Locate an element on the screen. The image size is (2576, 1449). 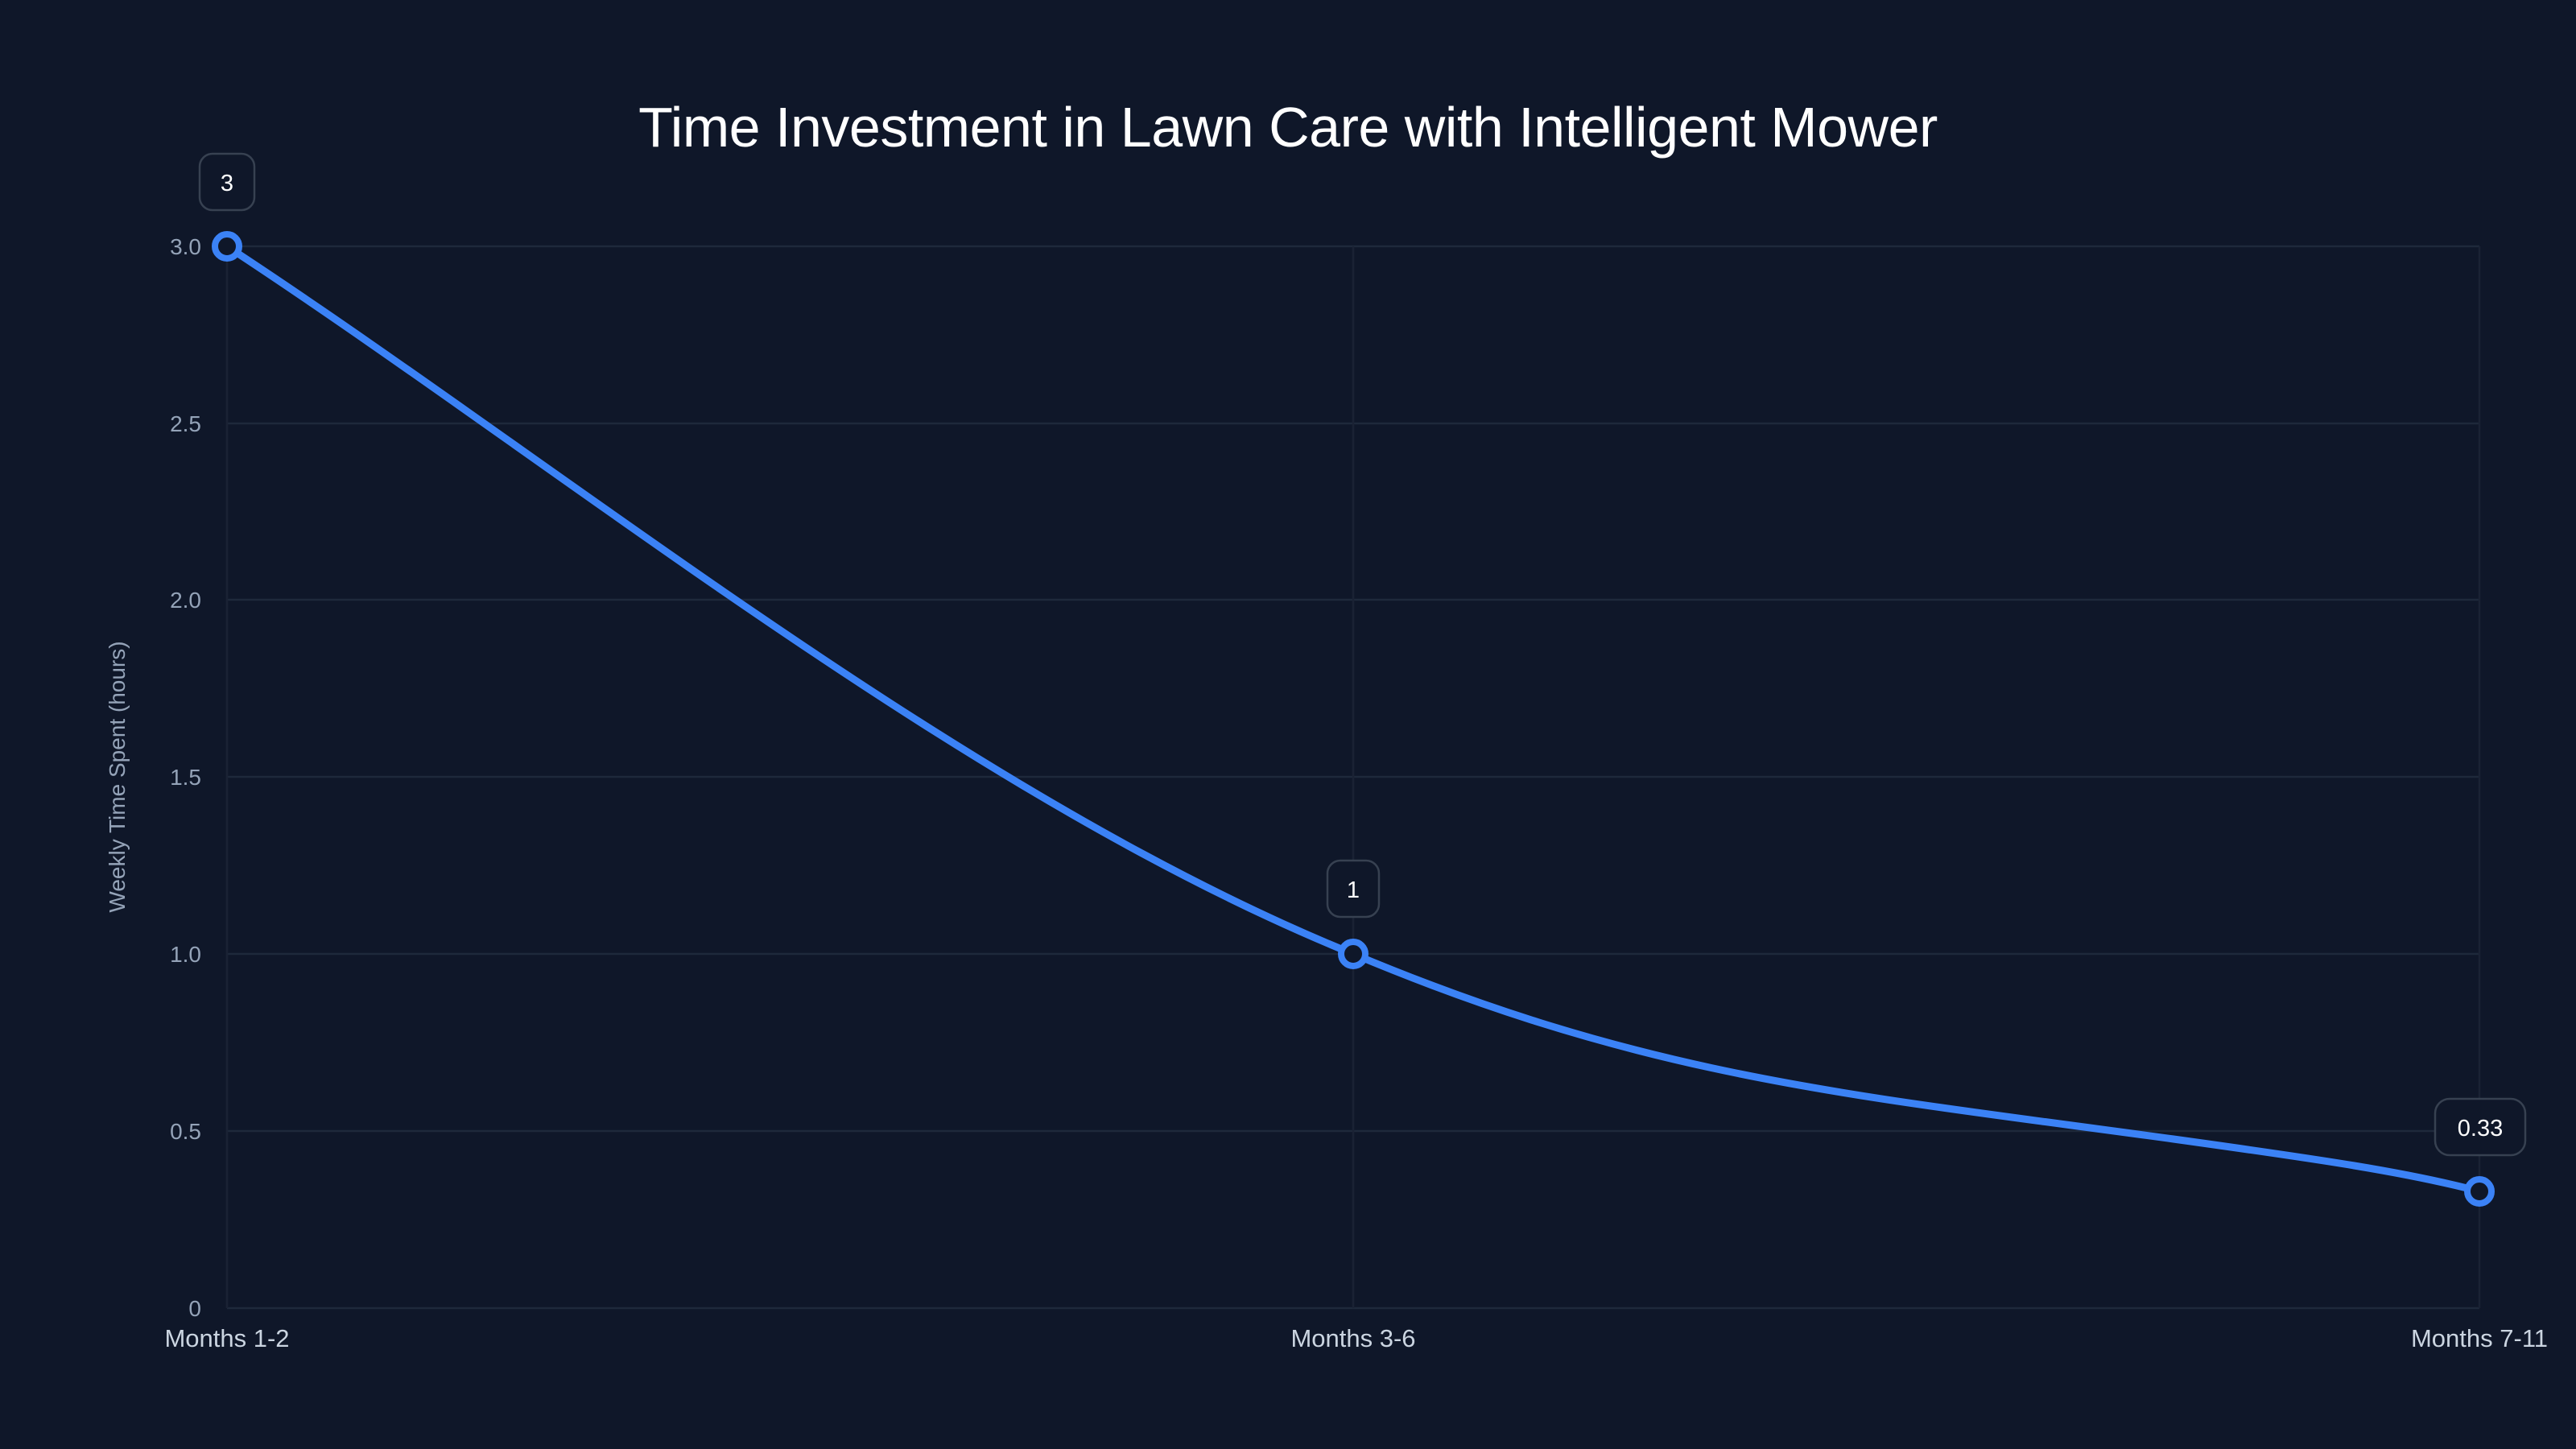
data-label-value: 1 is located at coordinates (1353, 890).